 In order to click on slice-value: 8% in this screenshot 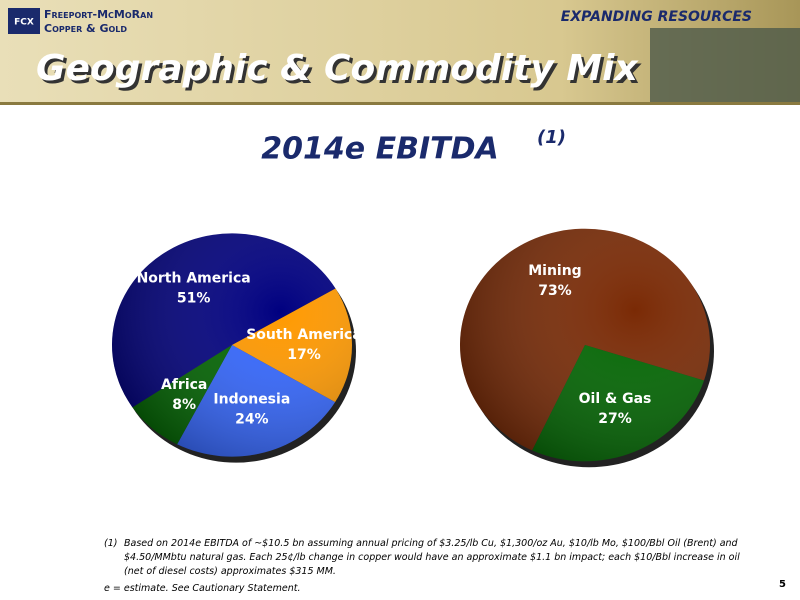, I will do `click(184, 405)`.